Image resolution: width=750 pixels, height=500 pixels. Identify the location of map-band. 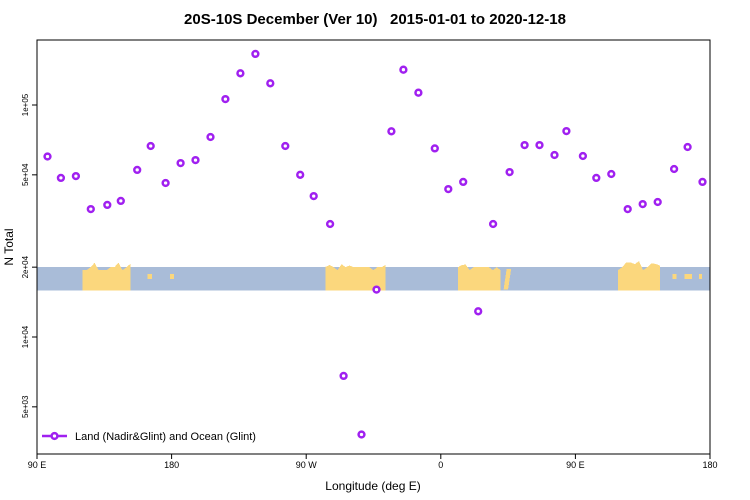
(373, 276).